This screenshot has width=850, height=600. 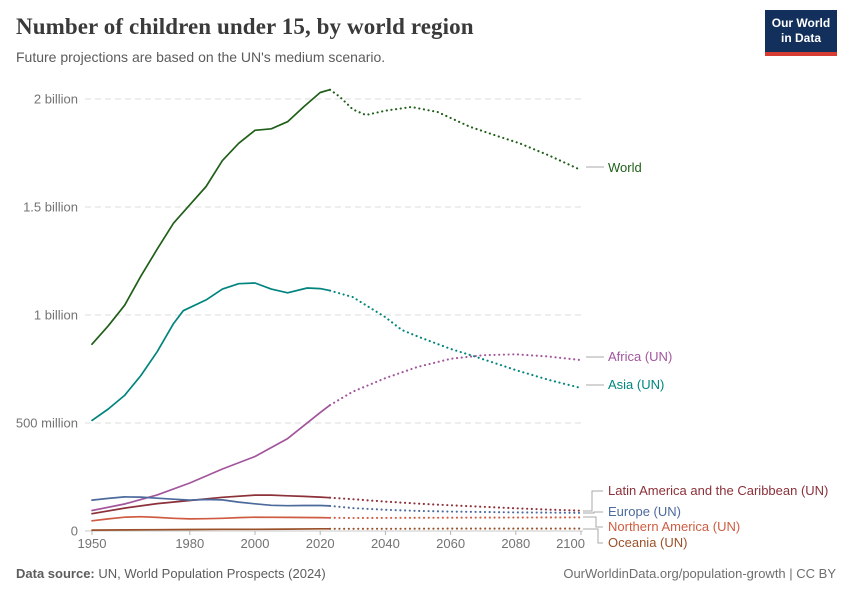 I want to click on owid-logo-line1: Our World, so click(x=801, y=23).